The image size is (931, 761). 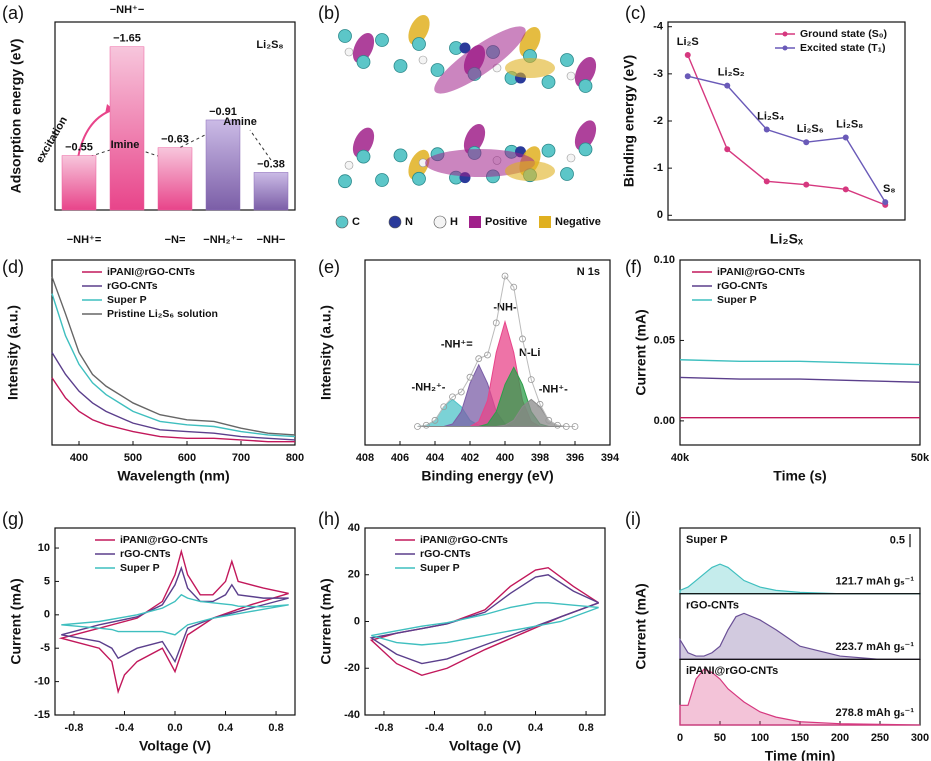 I want to click on annotation: N 1s, so click(x=588, y=272).